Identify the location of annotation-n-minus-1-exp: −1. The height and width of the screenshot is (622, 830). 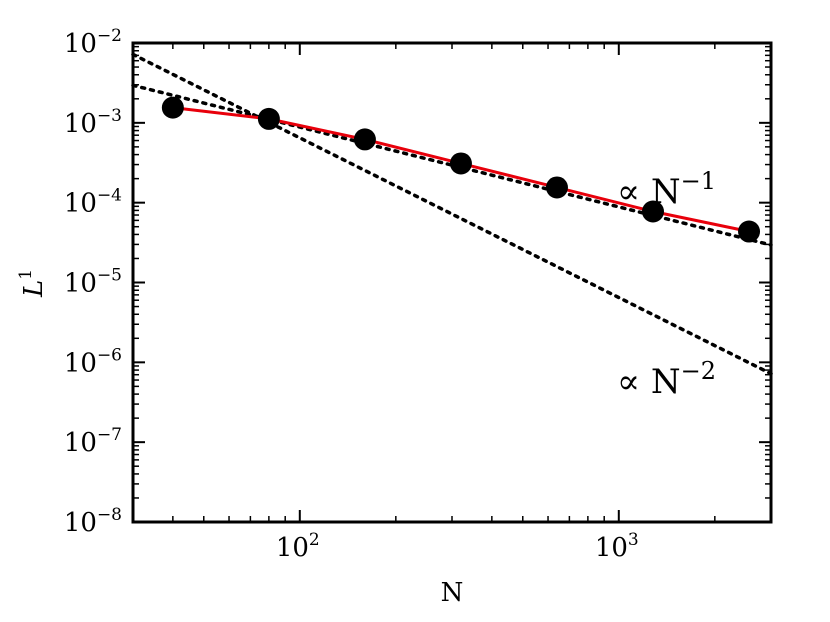
(698, 181).